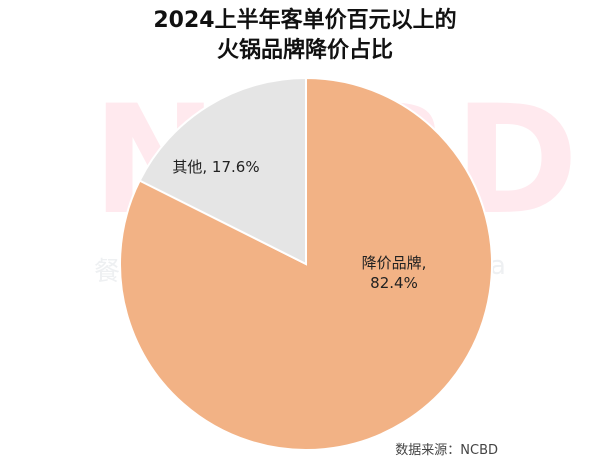 The width and height of the screenshot is (610, 462). What do you see at coordinates (304, 50) in the screenshot?
I see `chart-title-line-2: 火锅品牌降价占比` at bounding box center [304, 50].